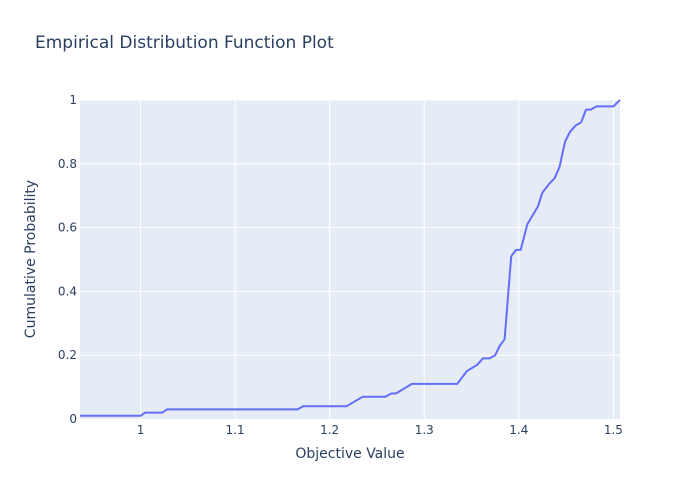 This screenshot has width=700, height=500. Describe the element at coordinates (329, 430) in the screenshot. I see `x-tick-label: 1.2` at that location.